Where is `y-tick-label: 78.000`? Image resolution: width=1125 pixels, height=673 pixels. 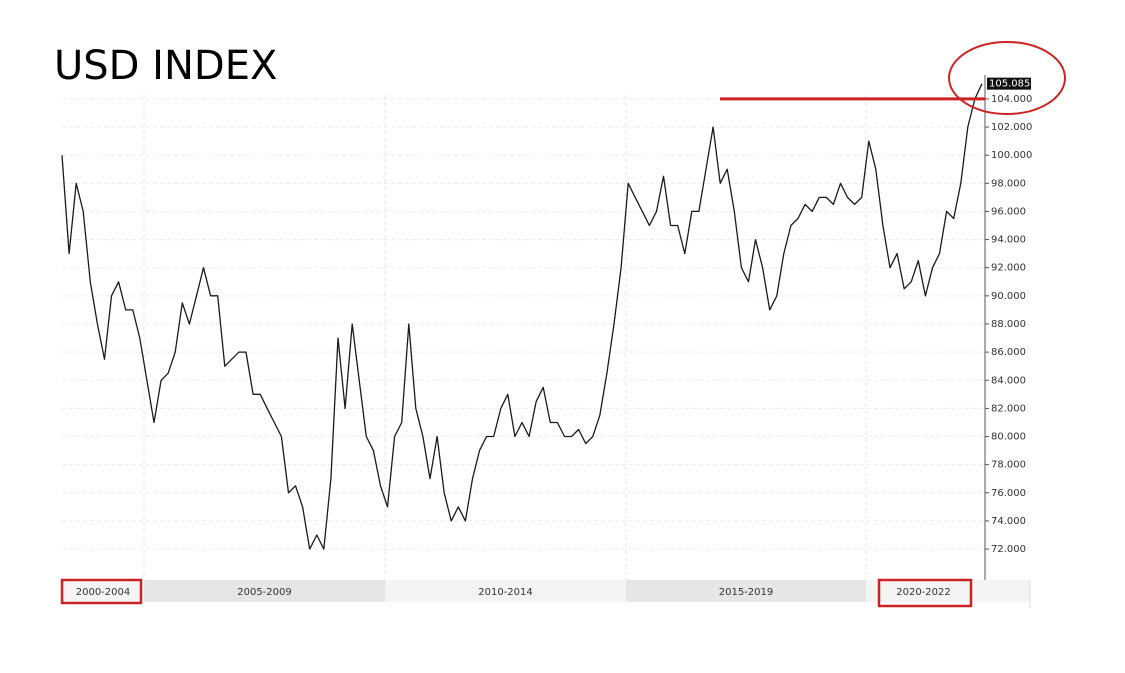 y-tick-label: 78.000 is located at coordinates (1008, 465).